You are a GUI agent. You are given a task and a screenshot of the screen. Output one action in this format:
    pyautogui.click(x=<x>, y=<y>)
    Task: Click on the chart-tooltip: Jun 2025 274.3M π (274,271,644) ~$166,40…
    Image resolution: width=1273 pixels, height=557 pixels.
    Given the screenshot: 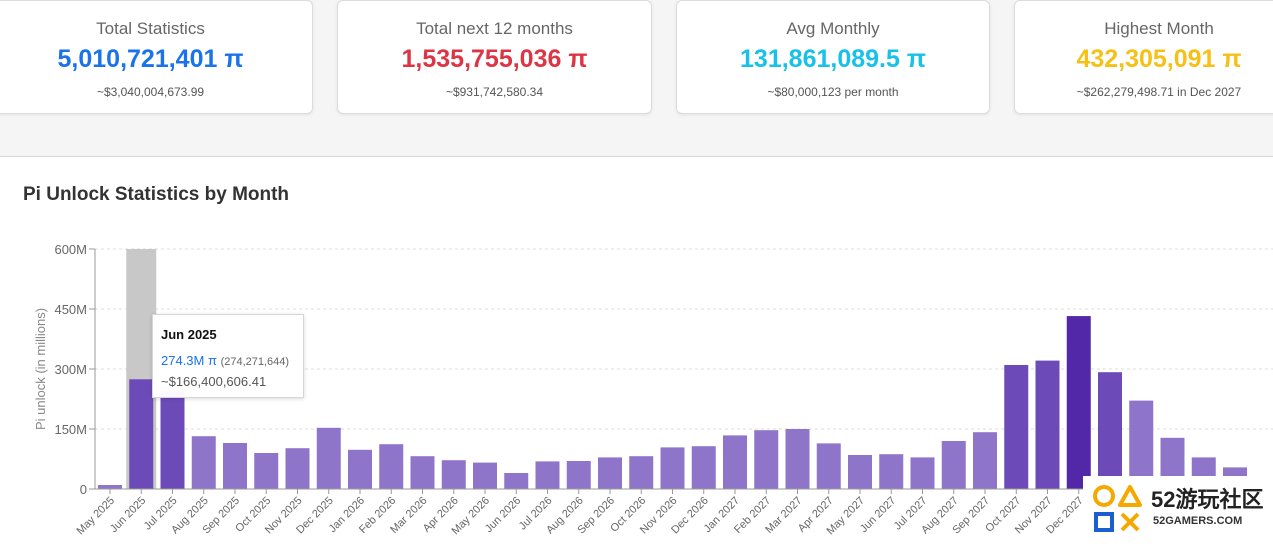 What is the action you would take?
    pyautogui.click(x=228, y=356)
    